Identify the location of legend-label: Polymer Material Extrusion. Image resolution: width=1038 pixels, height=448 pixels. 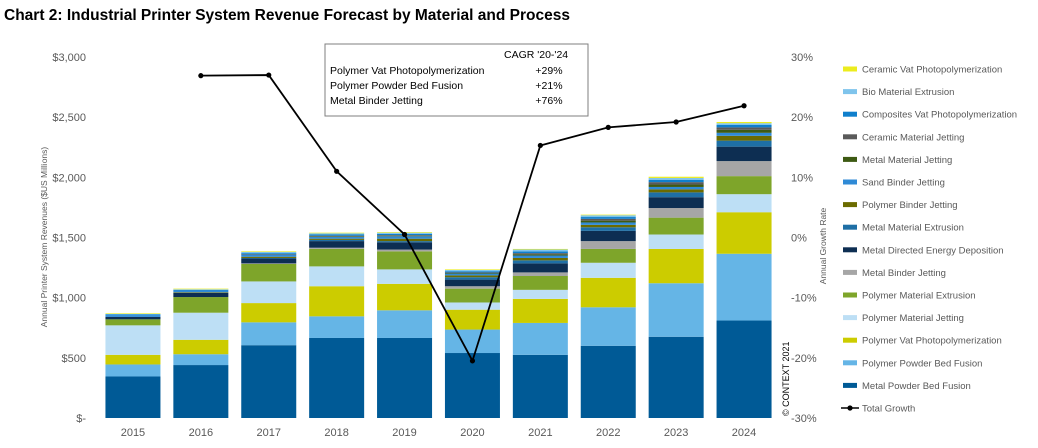
(919, 296).